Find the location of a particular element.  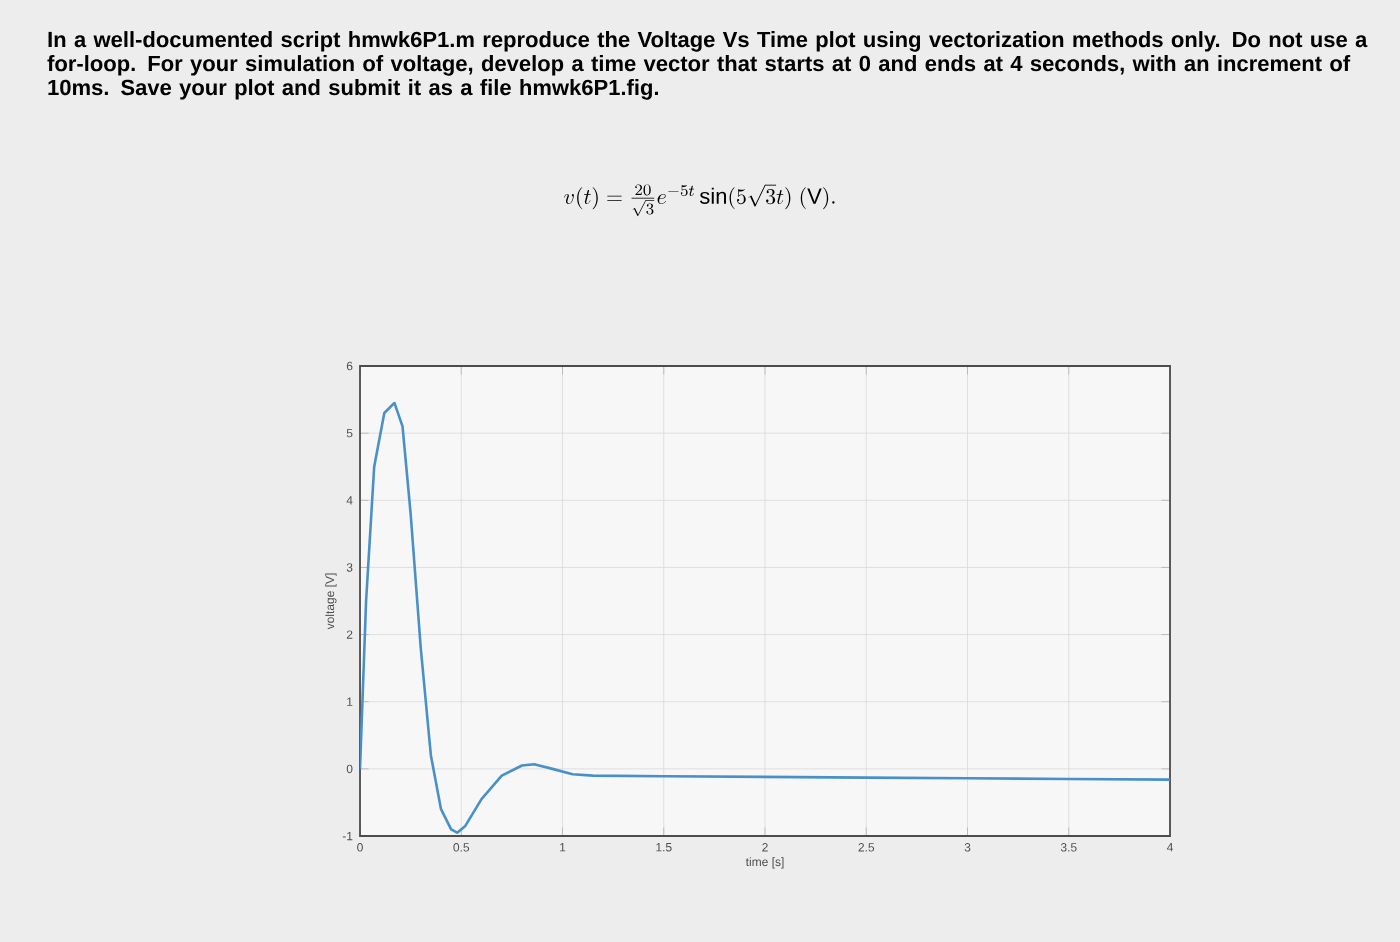

chart-title: In a well-documented script hmwk6P1.m reproduce the Voltage Vs Time plot using vectorization methods only. Do not use a for-loop. For your simulation of voltage, develop a time vector that starts at 0 and ends at 4 seconds, with an increment of 10ms. Save your plot and submit it as a file hmwk6P1.fig. is located at coordinates (707, 65).